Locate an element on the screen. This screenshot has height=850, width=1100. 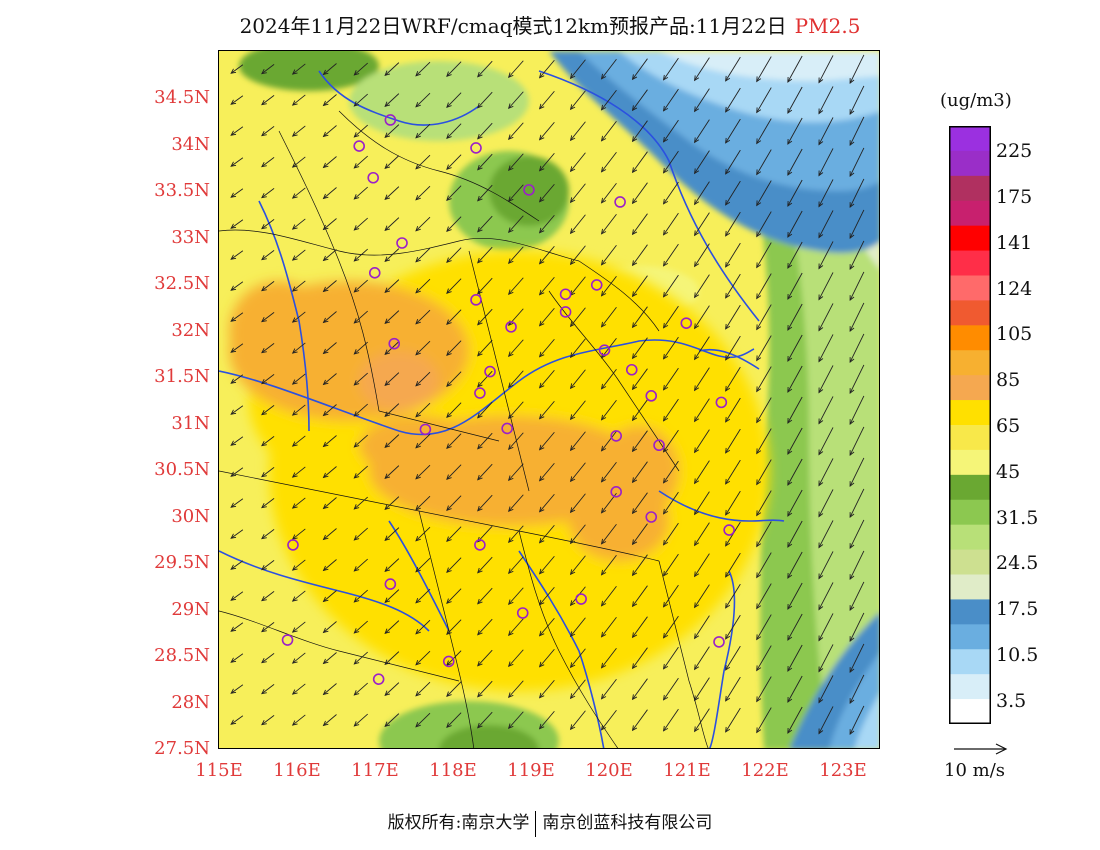
y-tick-label: 34.5N is located at coordinates (182, 97).